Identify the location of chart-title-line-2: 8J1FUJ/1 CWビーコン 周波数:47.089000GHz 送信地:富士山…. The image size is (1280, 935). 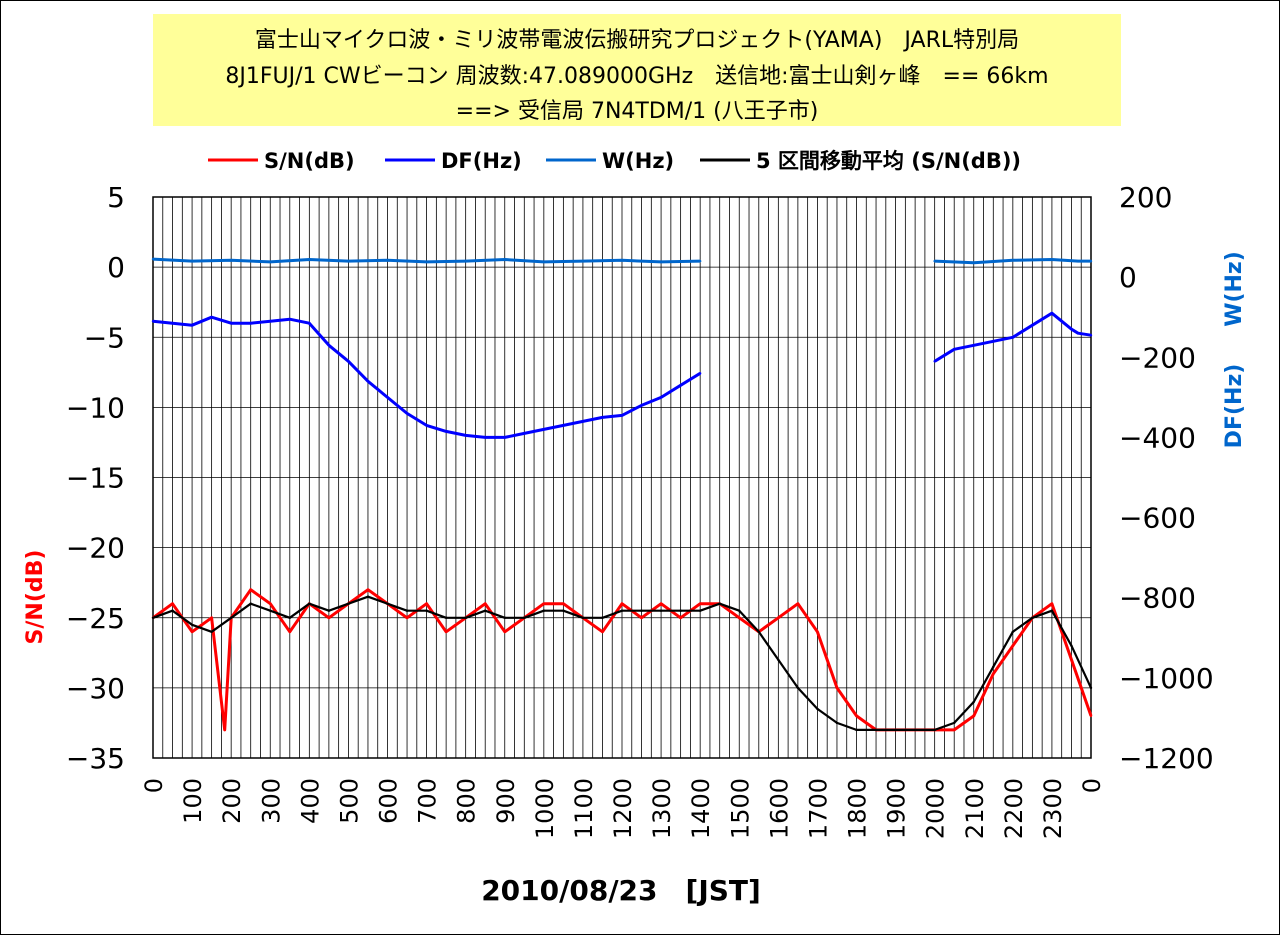
(637, 76).